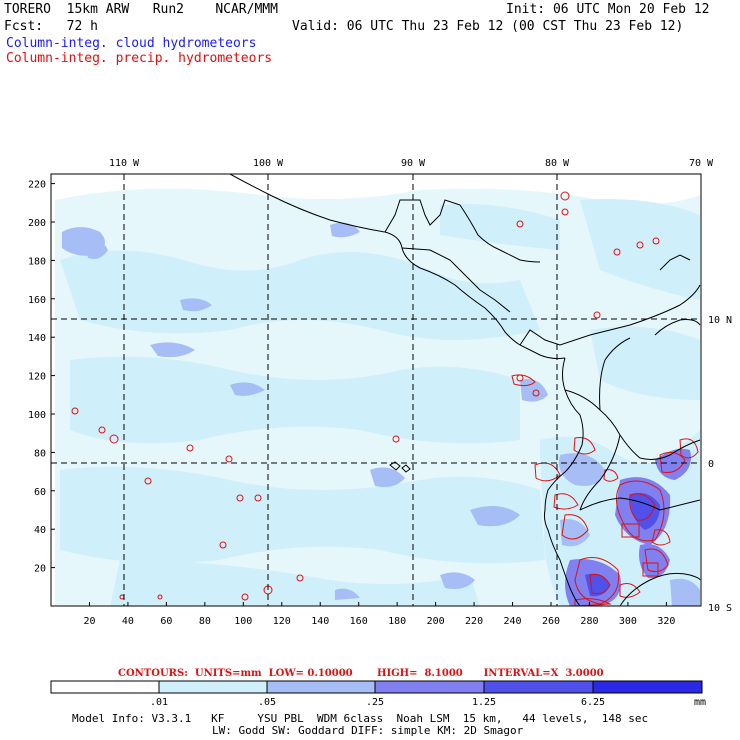 This screenshot has height=740, width=740. Describe the element at coordinates (359, 621) in the screenshot. I see `x-tick-label: 160` at that location.